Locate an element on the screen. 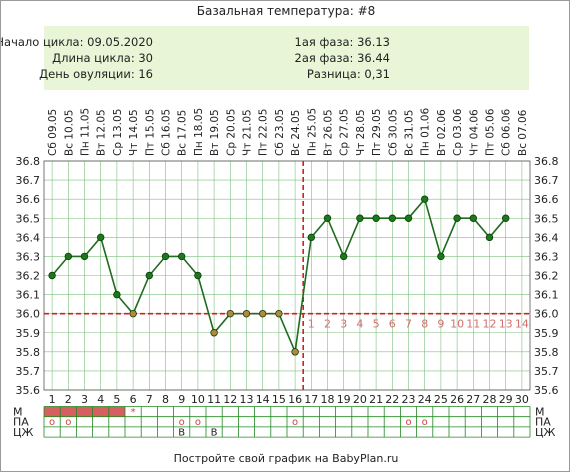 Image resolution: width=570 pixels, height=475 pixels. post-ovulation-count: 3 is located at coordinates (343, 324).